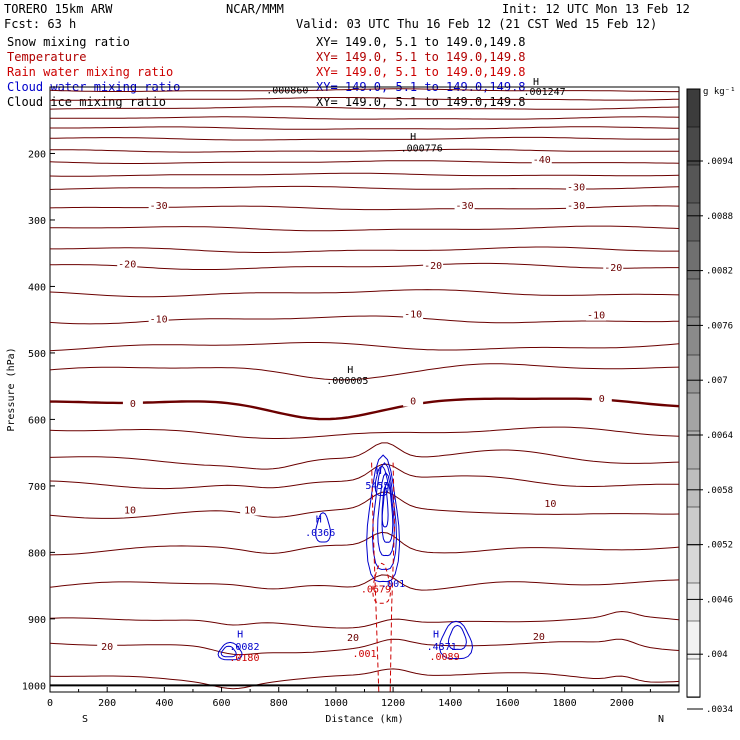 The image size is (740, 740). Describe the element at coordinates (287, 91) in the screenshot. I see `maximum-label: .000860` at that location.